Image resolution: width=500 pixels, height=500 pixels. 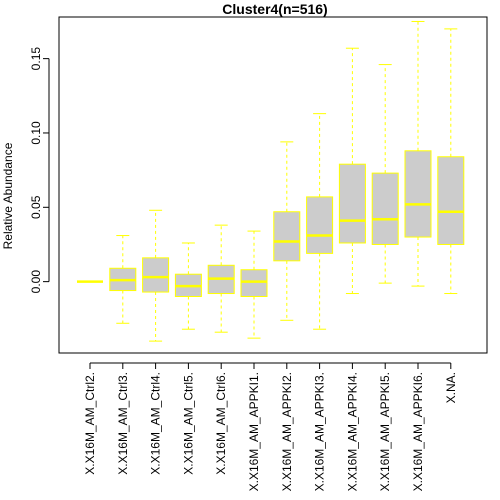 I want to click on x-tick-label: X.X16M_AM_Ctrl4., so click(x=156, y=423).